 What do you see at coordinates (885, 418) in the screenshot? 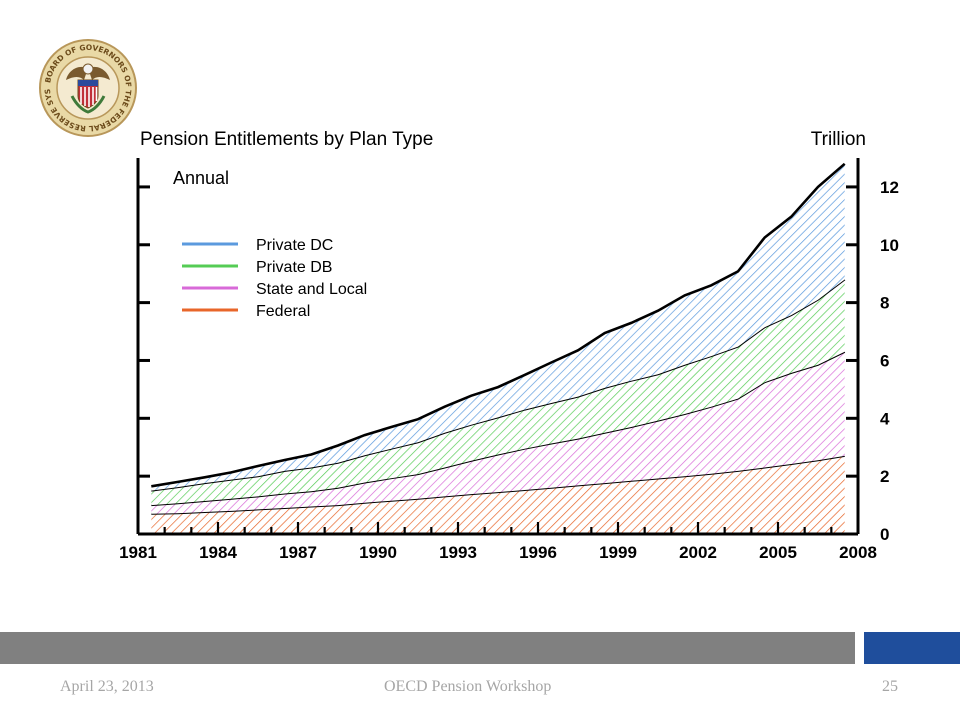
I see `y-tick-label: 4` at bounding box center [885, 418].